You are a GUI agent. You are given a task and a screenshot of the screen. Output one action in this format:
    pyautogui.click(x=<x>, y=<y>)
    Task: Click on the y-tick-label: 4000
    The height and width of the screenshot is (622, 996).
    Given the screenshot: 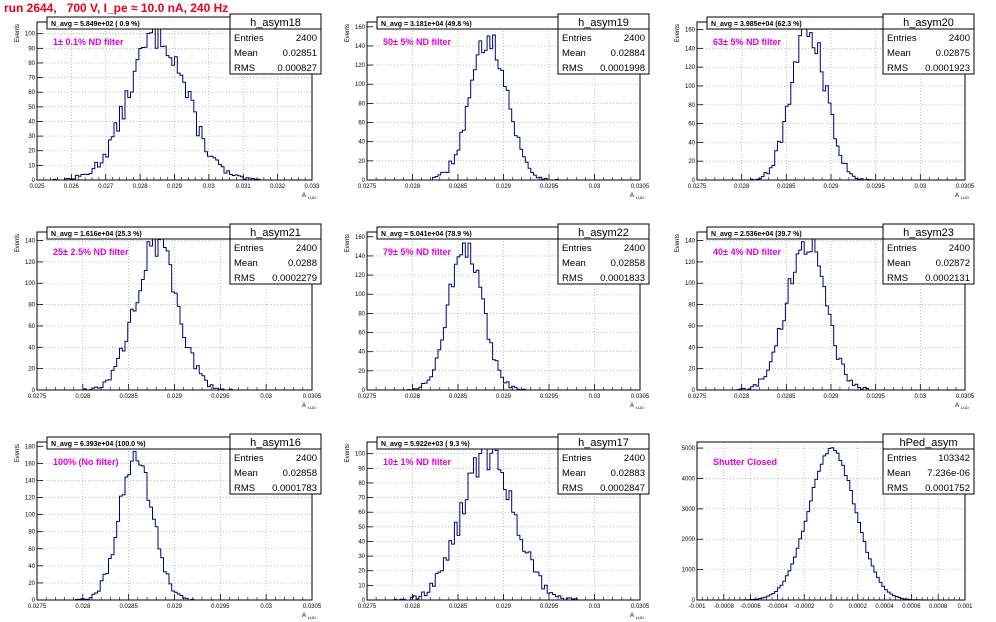 What is the action you would take?
    pyautogui.click(x=689, y=479)
    